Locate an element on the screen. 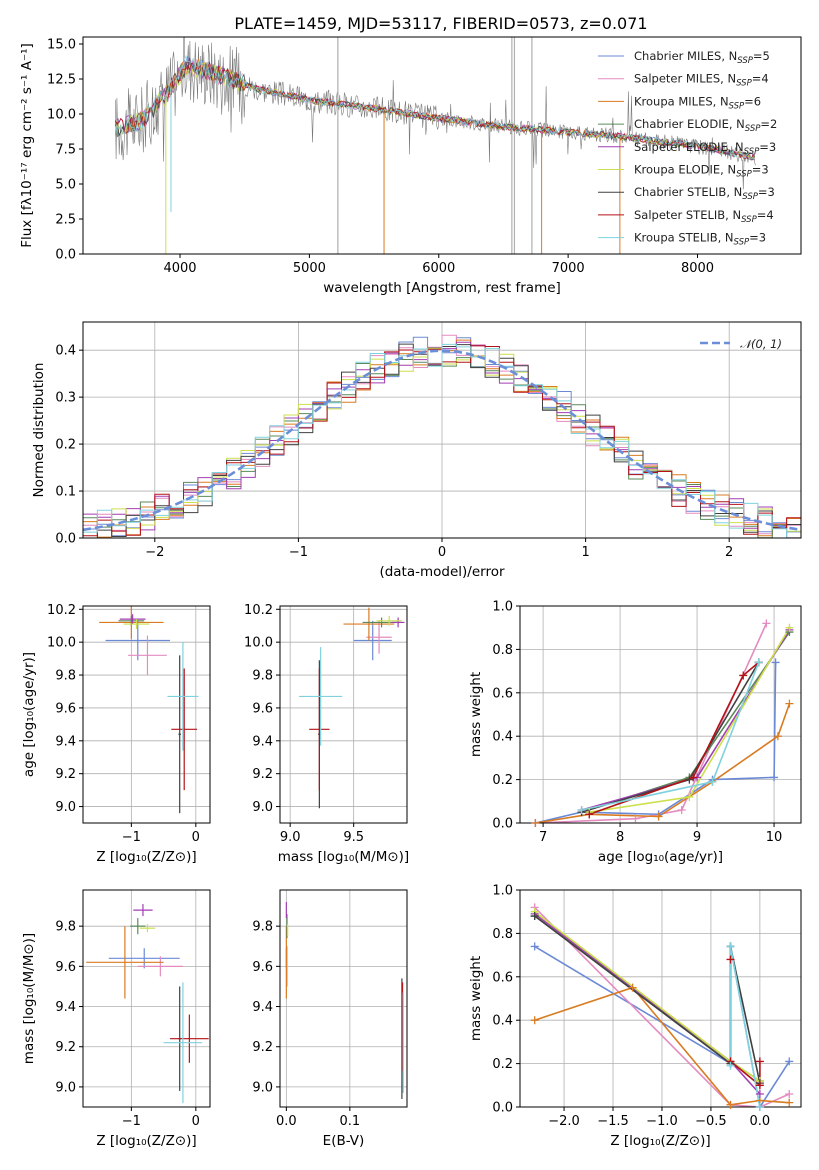 This screenshot has width=819, height=1170. x-tick-label: 9.0 is located at coordinates (290, 837).